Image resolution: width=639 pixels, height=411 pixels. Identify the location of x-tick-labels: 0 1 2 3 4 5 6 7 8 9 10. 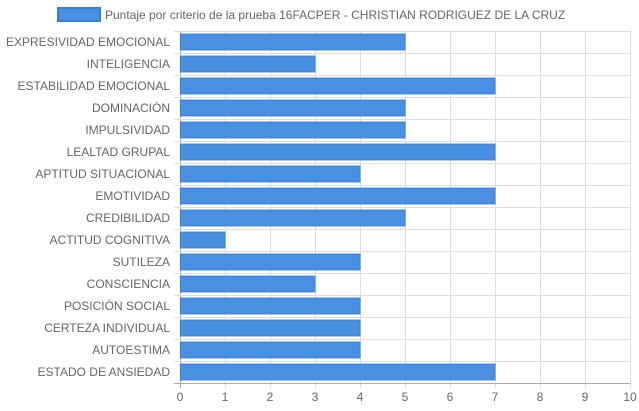
(407, 397).